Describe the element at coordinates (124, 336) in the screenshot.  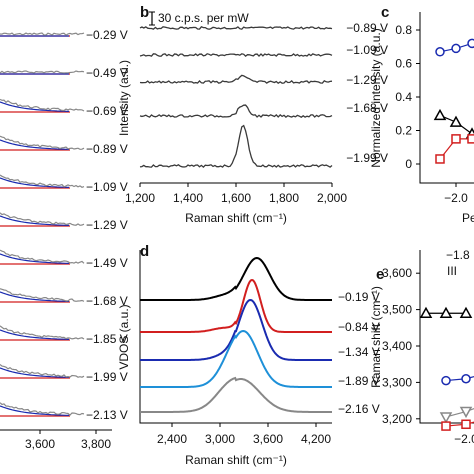
I see `panel-d-y-axis-label: VDOS (a.u.)` at that location.